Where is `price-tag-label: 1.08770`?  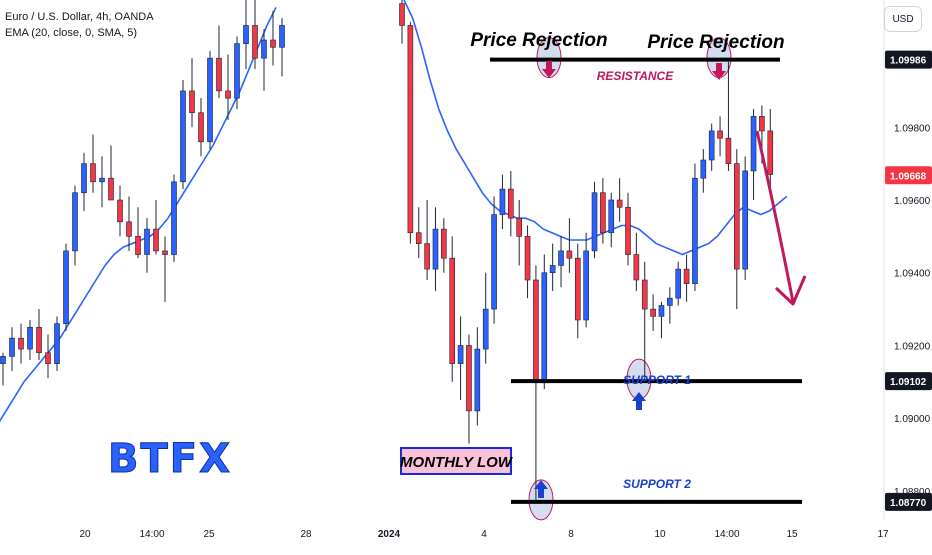
price-tag-label: 1.08770 is located at coordinates (908, 503).